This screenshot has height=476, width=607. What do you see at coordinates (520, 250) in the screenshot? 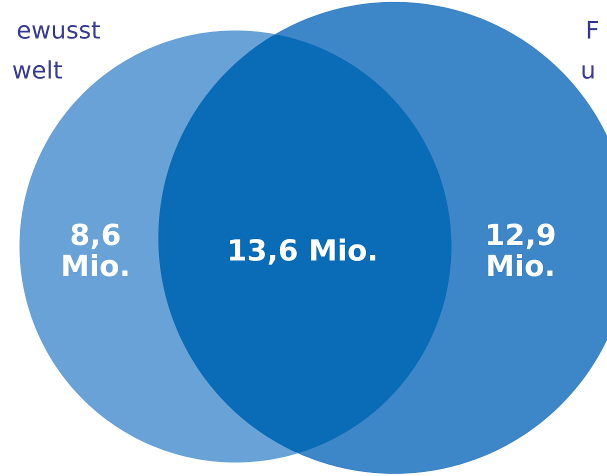
I see `data-label: 12,9 Mio.` at bounding box center [520, 250].